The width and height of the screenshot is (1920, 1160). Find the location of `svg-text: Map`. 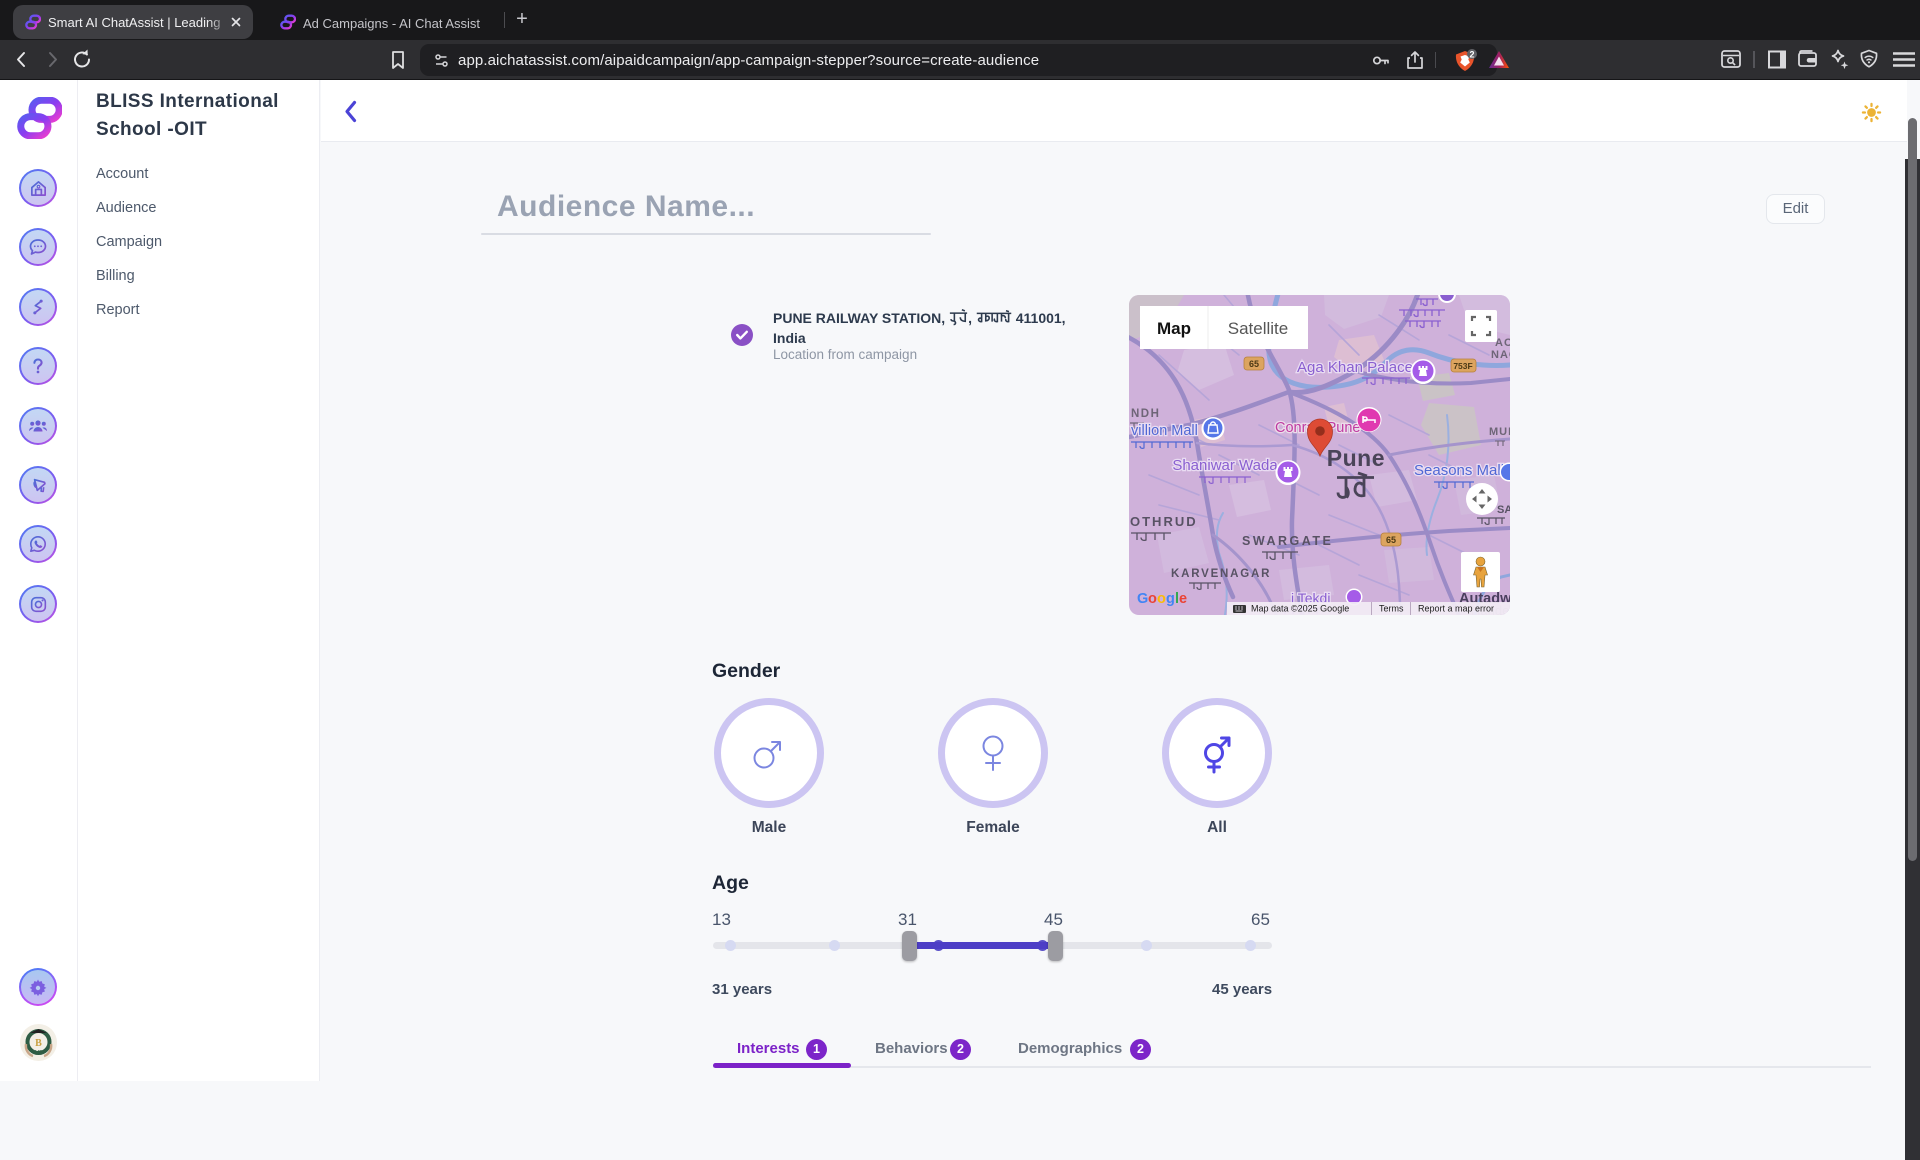

svg-text: Map is located at coordinates (1174, 328).